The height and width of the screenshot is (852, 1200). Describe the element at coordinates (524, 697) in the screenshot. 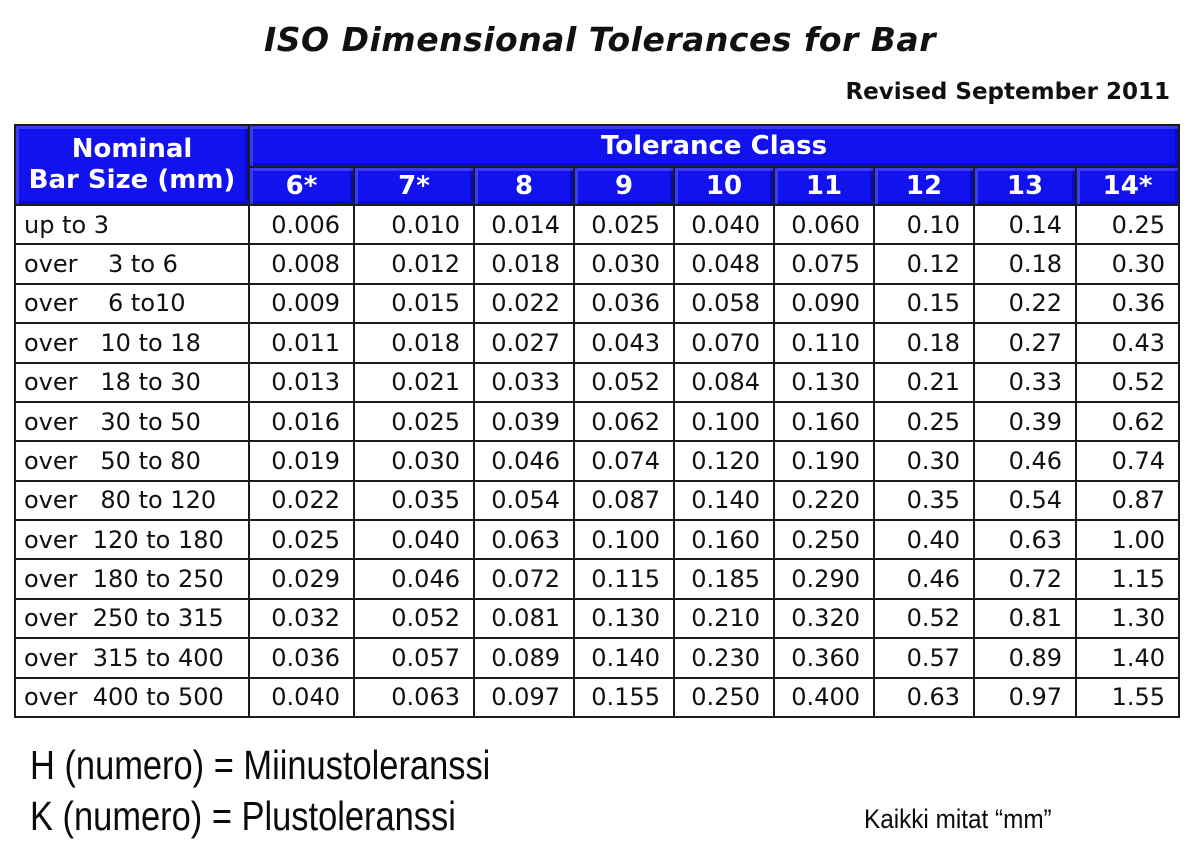

I see `tolerance-value: 0.097` at that location.